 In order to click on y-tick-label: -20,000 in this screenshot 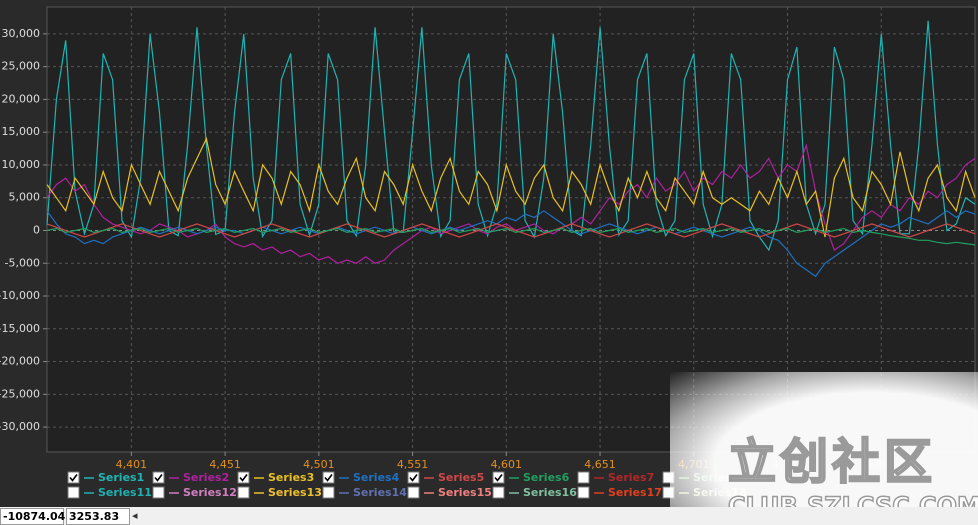, I will do `click(20, 361)`.